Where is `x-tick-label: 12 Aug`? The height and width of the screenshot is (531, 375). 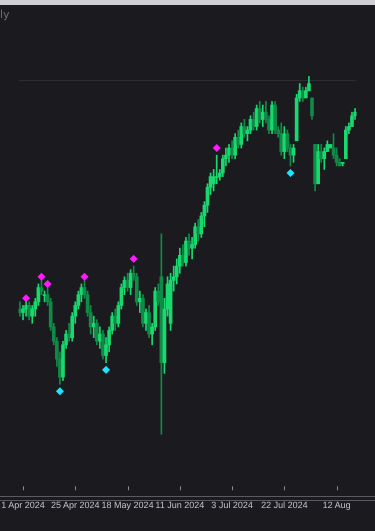 x-tick-label: 12 Aug is located at coordinates (336, 505).